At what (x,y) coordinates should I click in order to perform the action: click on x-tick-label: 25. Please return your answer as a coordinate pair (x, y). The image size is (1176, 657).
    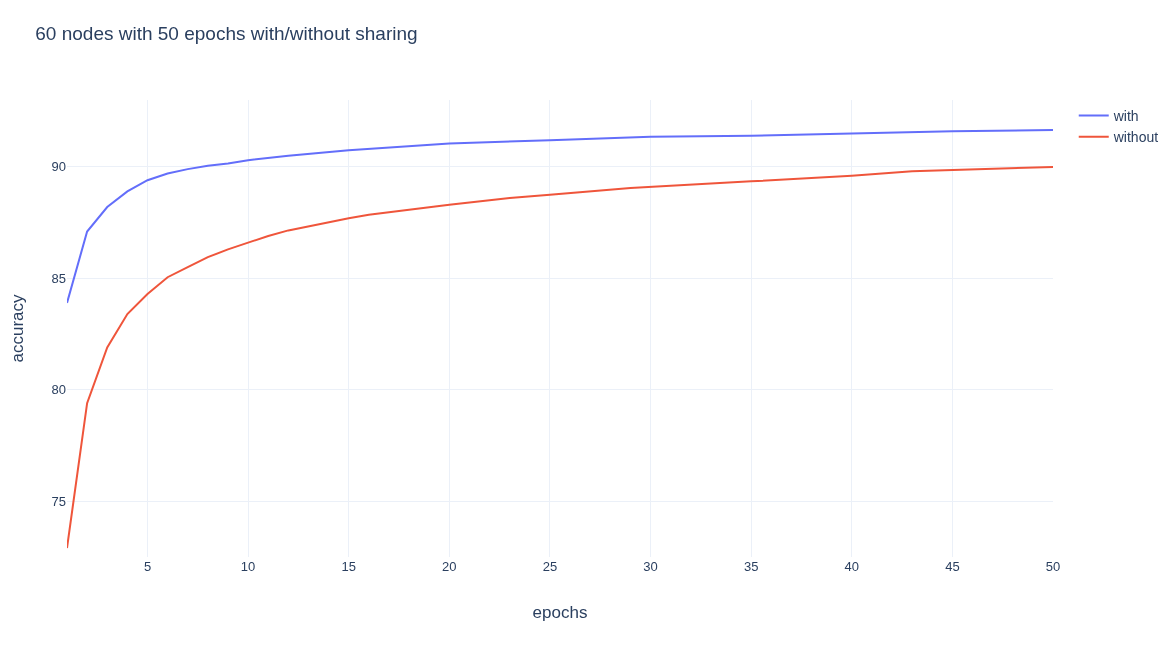
    Looking at the image, I should click on (550, 566).